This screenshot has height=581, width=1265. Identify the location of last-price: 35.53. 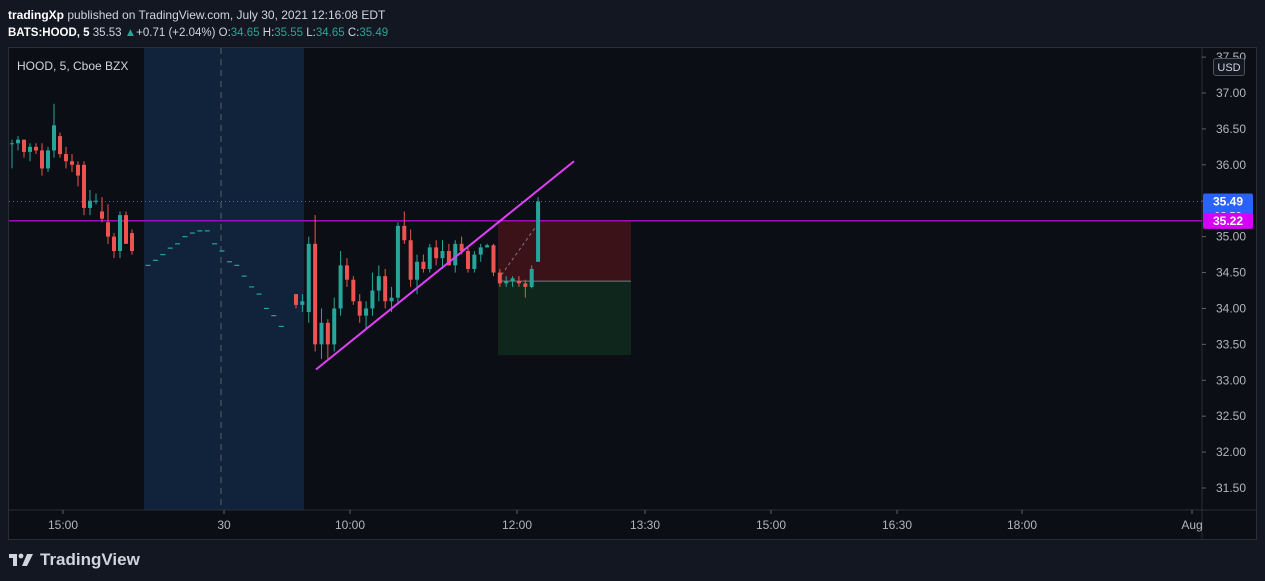
(107, 33).